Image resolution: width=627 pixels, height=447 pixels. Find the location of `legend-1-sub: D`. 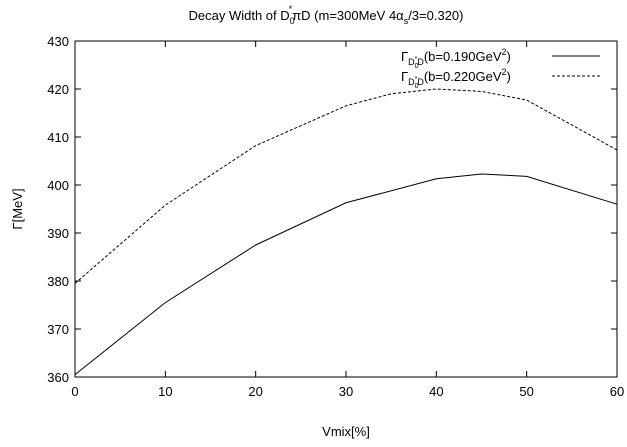

legend-1-sub: D is located at coordinates (411, 62).